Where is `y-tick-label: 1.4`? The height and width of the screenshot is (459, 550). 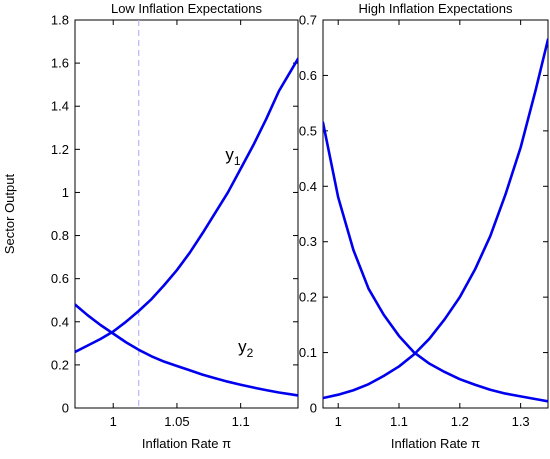 y-tick-label: 1.4 is located at coordinates (60, 106).